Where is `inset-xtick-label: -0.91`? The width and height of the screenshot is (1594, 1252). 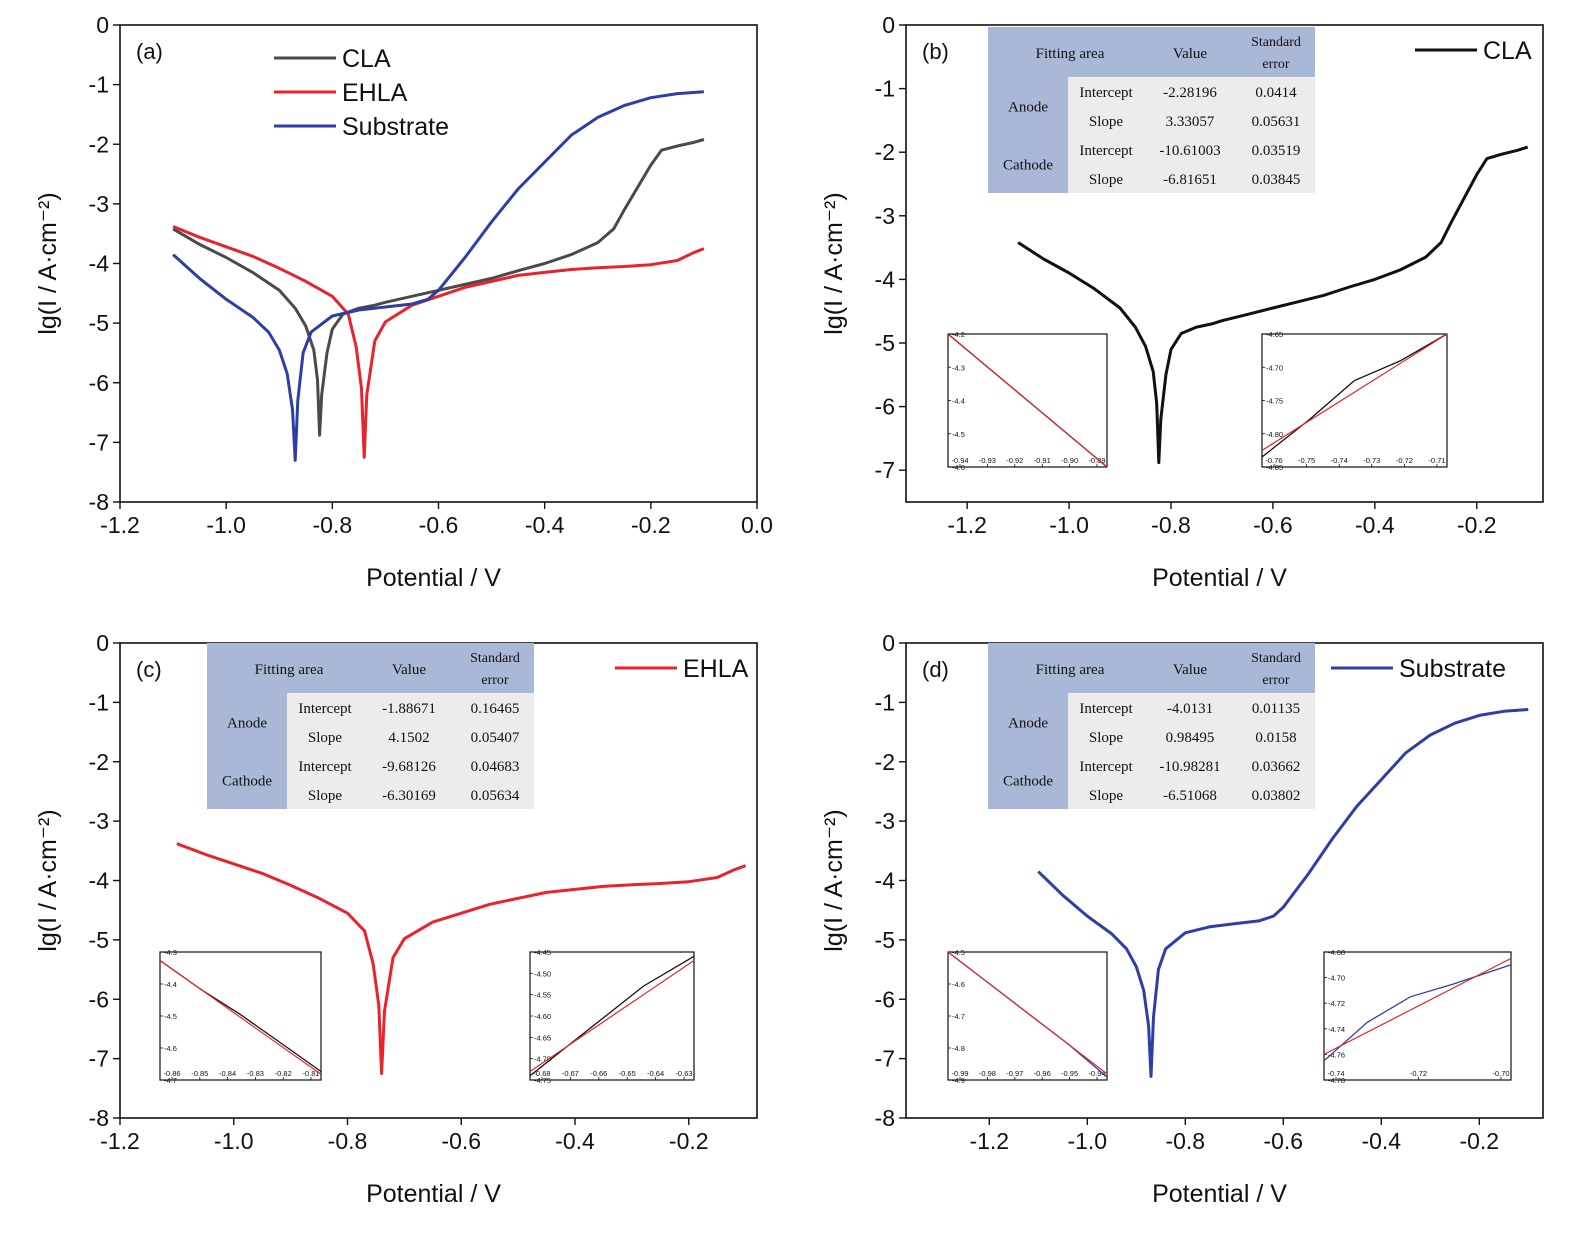 inset-xtick-label: -0.91 is located at coordinates (1042, 460).